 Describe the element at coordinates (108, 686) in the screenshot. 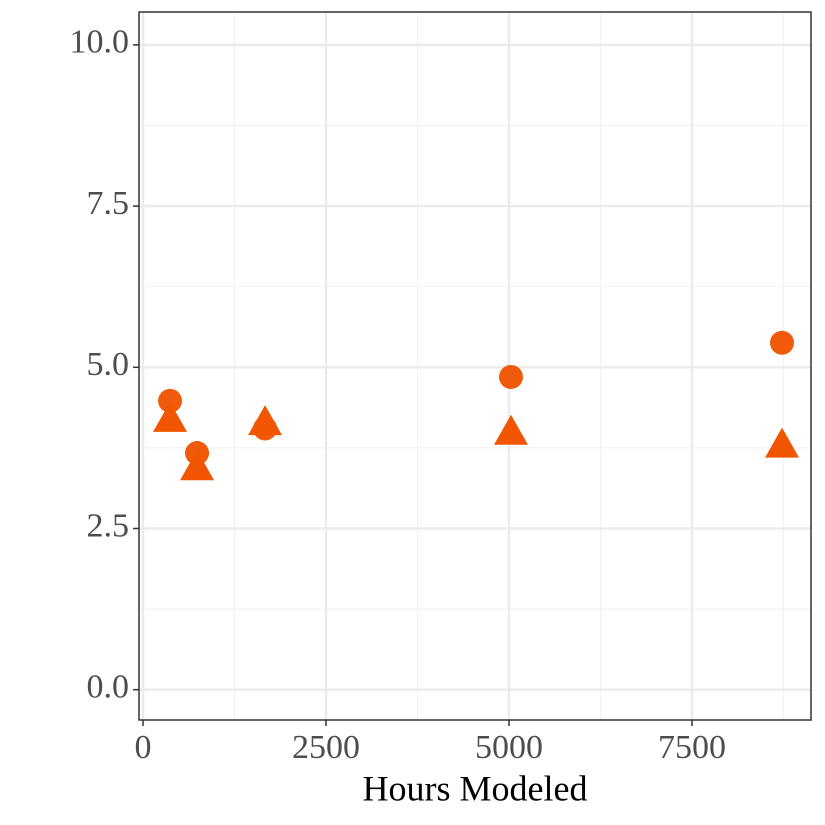

I see `y-tick-label: 0.0` at that location.